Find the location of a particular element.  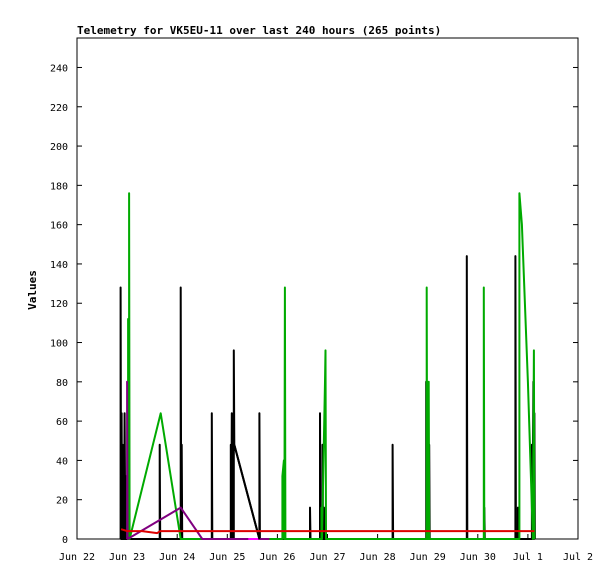

x-tick-label: Jul 1 is located at coordinates (528, 557).